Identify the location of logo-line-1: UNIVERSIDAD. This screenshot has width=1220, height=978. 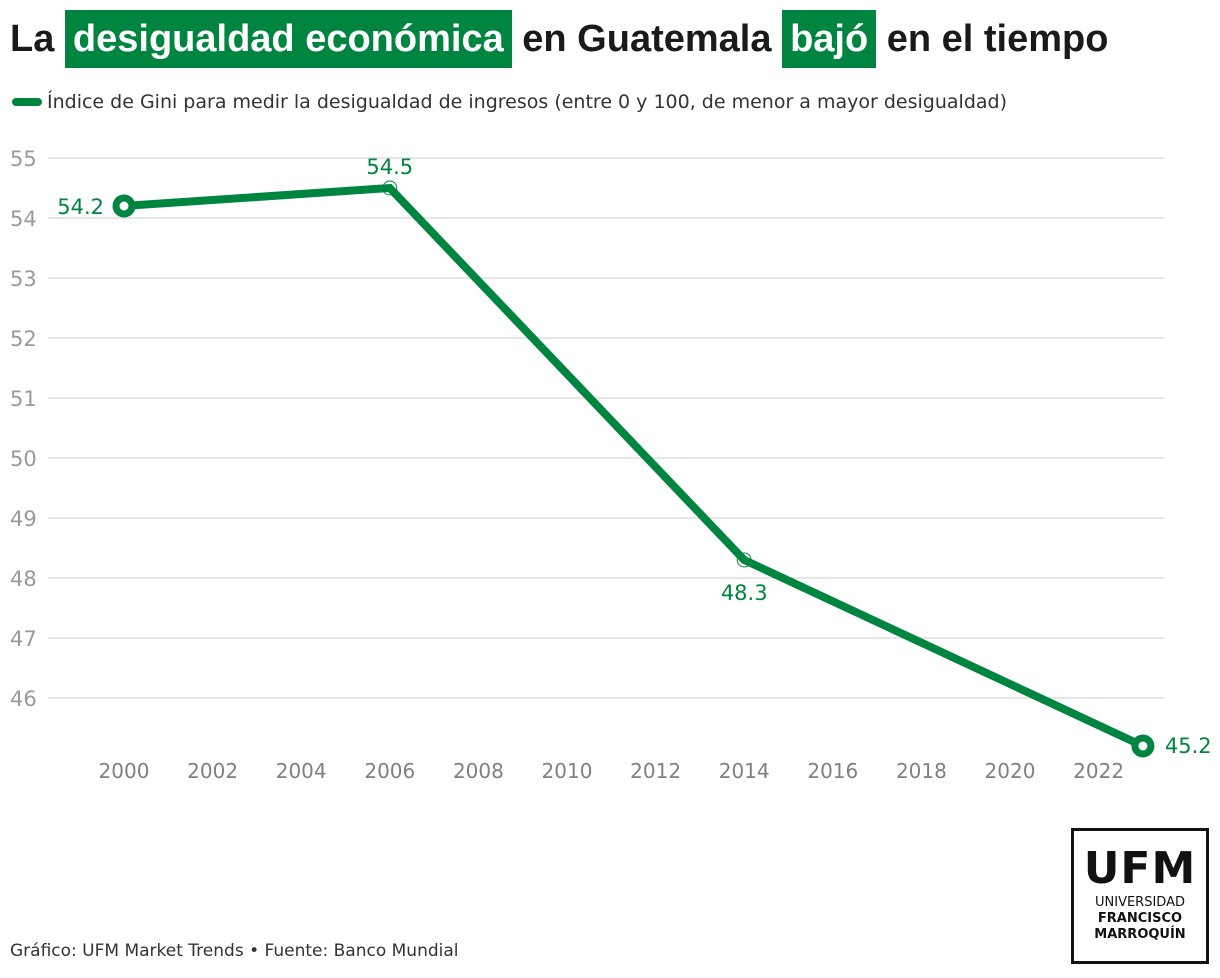
(1140, 902).